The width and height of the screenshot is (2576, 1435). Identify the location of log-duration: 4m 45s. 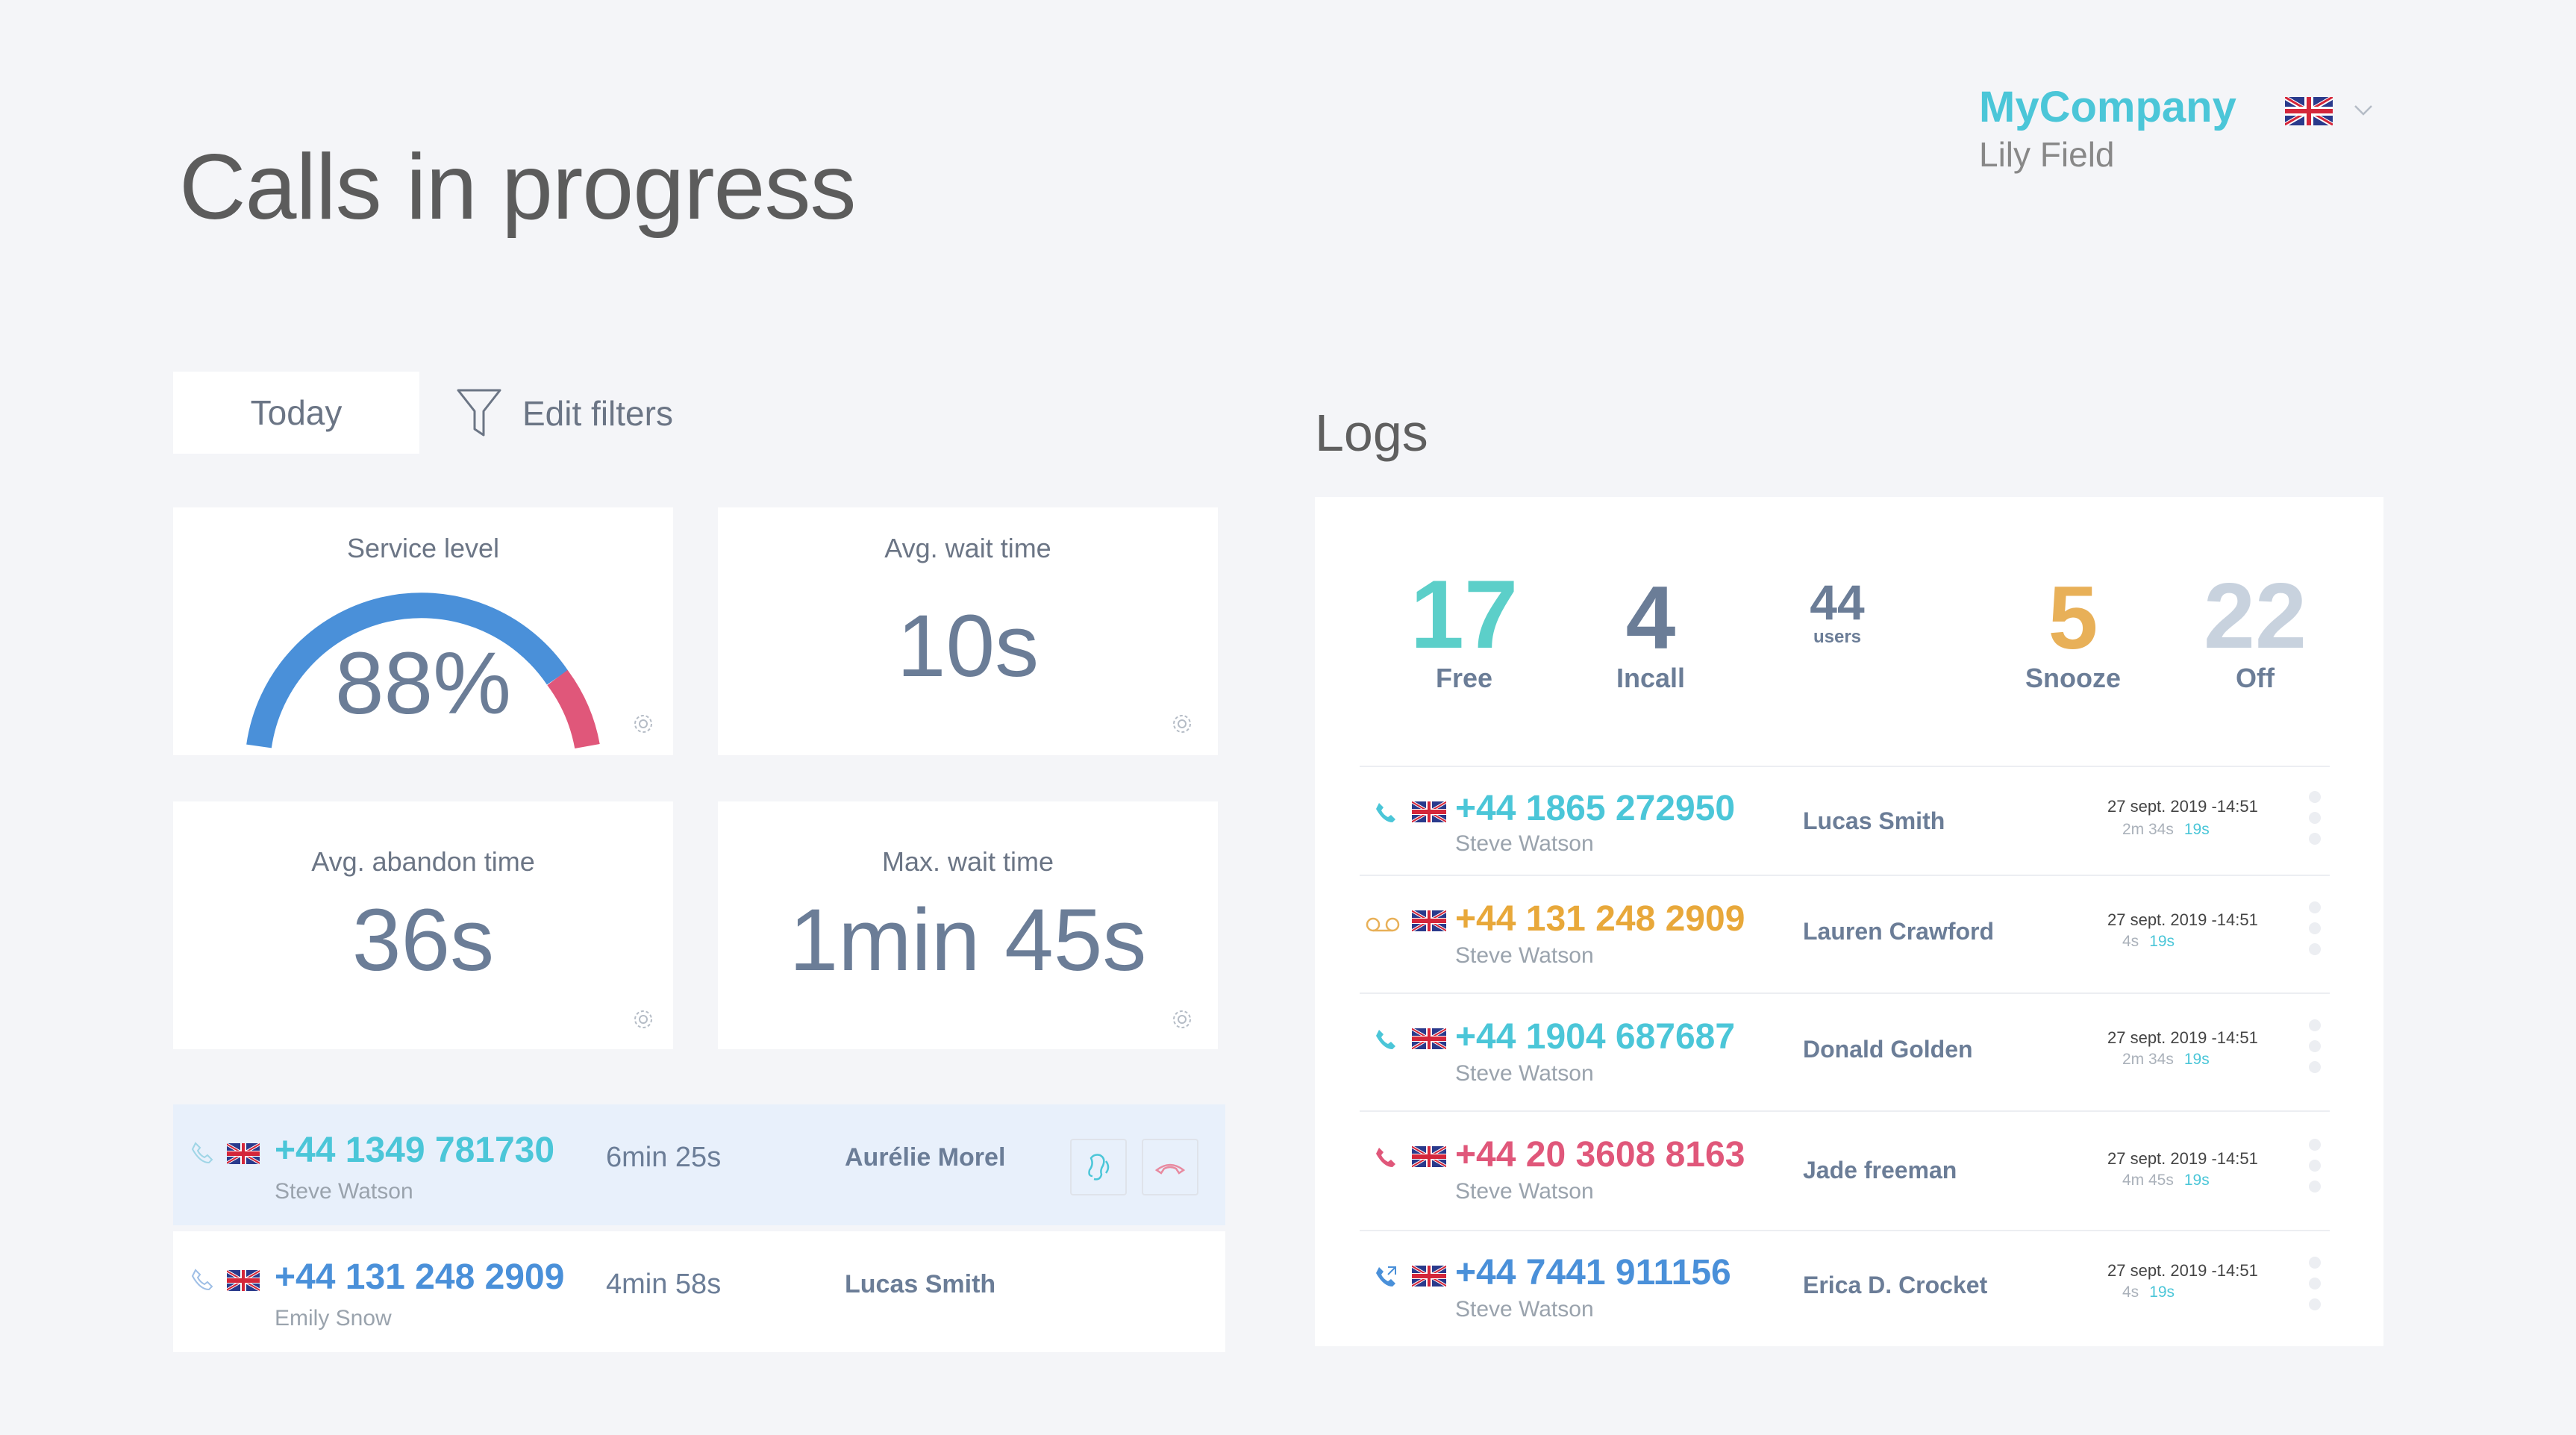
(2148, 1180).